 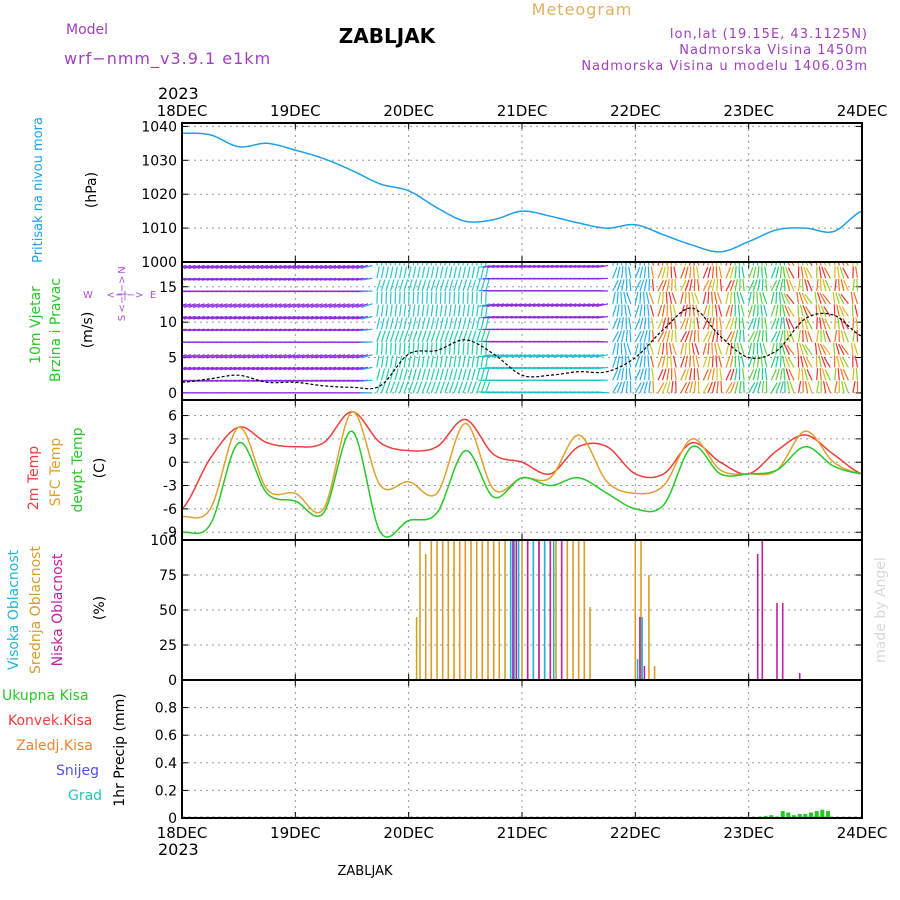 I want to click on xtick-label-top: 22DEC, so click(x=635, y=111).